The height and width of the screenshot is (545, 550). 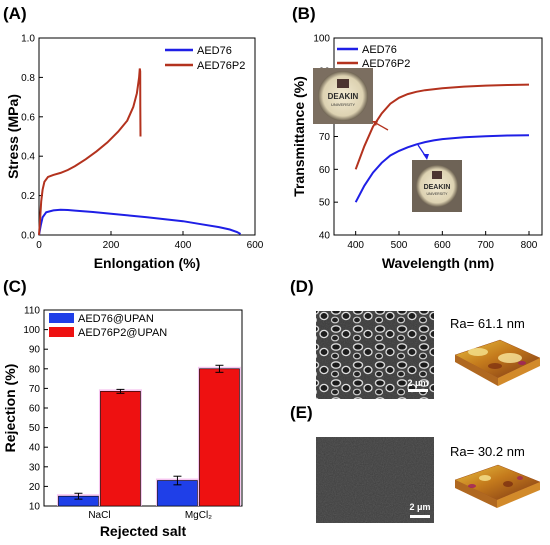 I want to click on panel-a-label: (A), so click(x=15, y=13).